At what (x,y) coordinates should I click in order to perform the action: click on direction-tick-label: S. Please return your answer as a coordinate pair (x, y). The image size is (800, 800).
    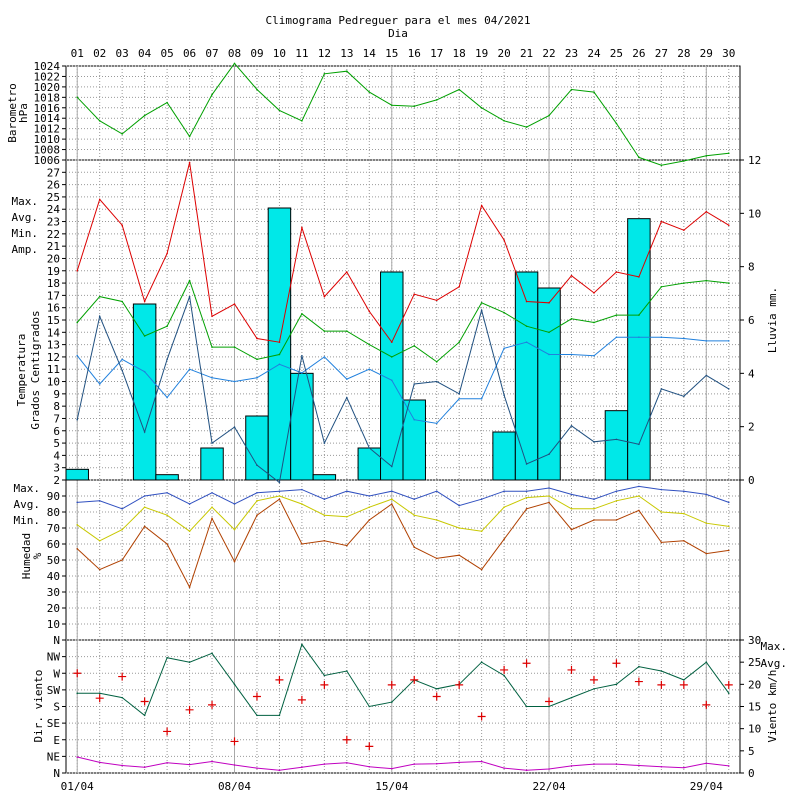
    Looking at the image, I should click on (56, 707).